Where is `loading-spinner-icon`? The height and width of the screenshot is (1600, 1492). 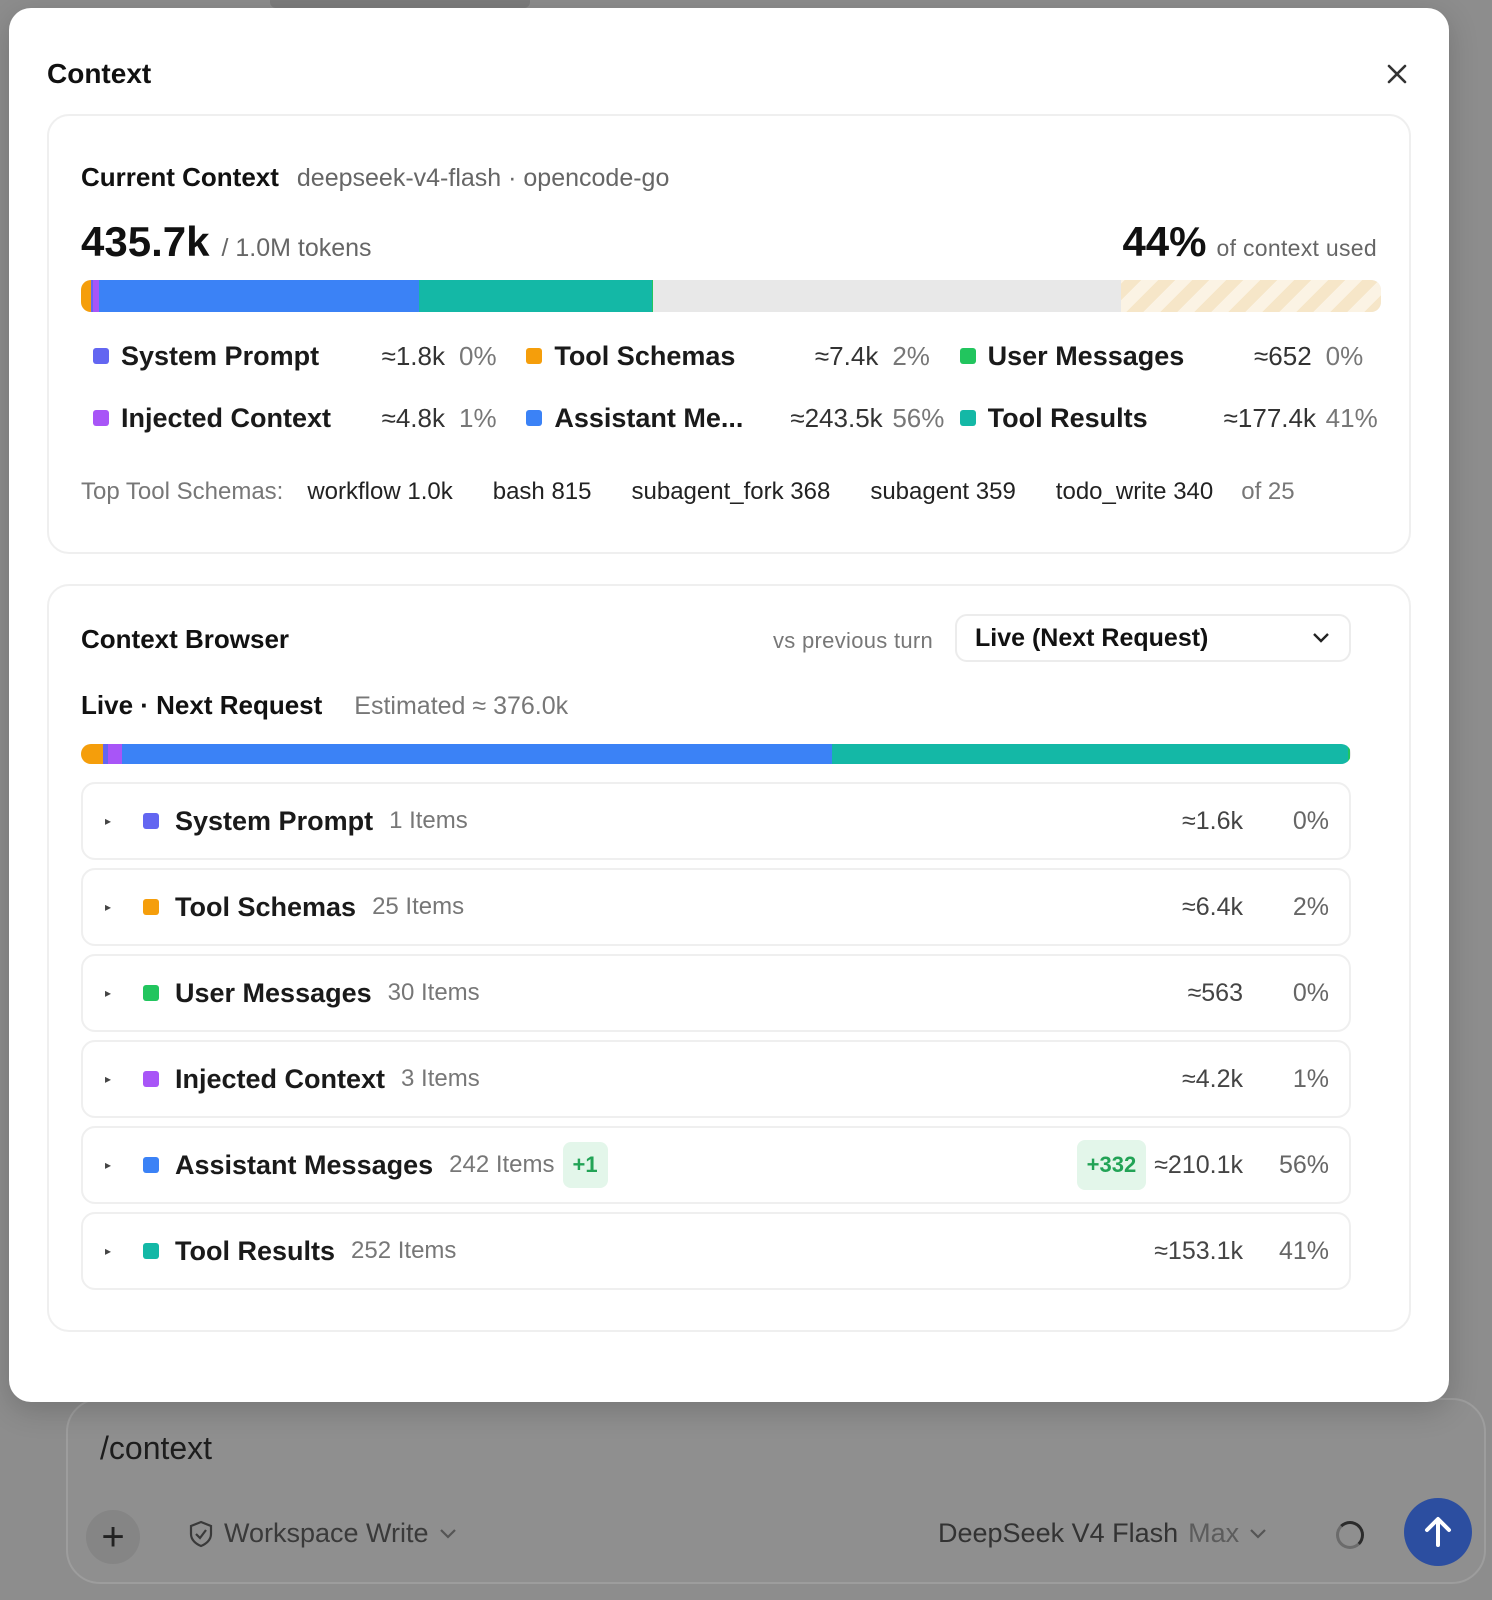 loading-spinner-icon is located at coordinates (1350, 1535).